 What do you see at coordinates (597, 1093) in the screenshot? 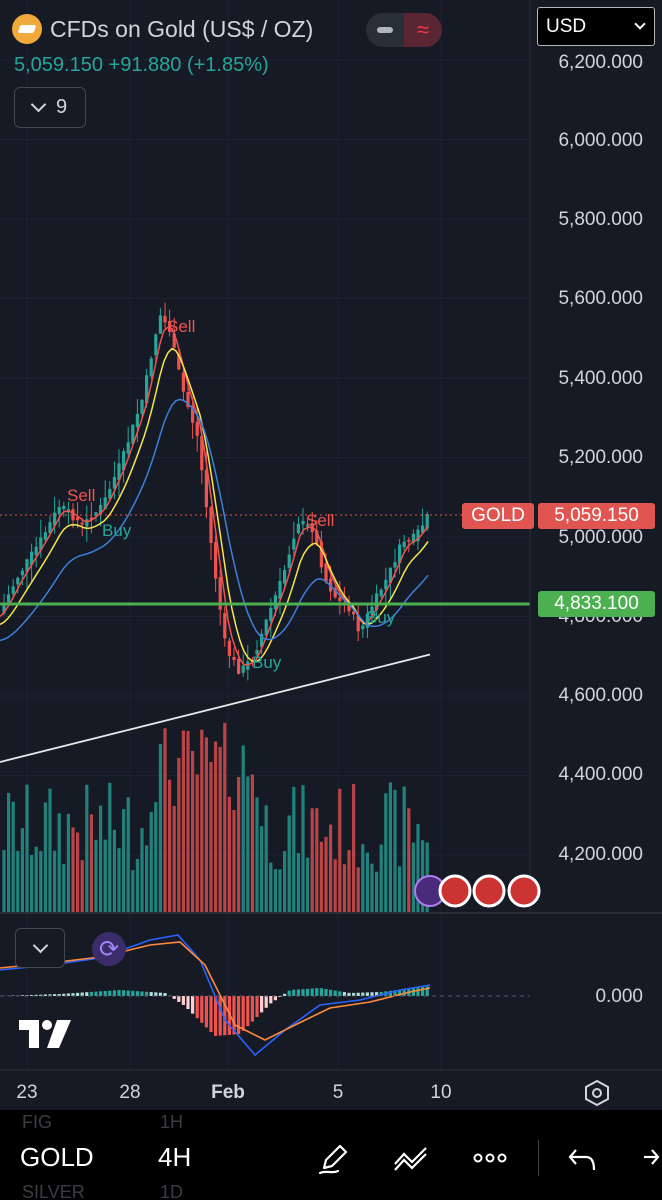
I see `settings-hexagon-icon` at bounding box center [597, 1093].